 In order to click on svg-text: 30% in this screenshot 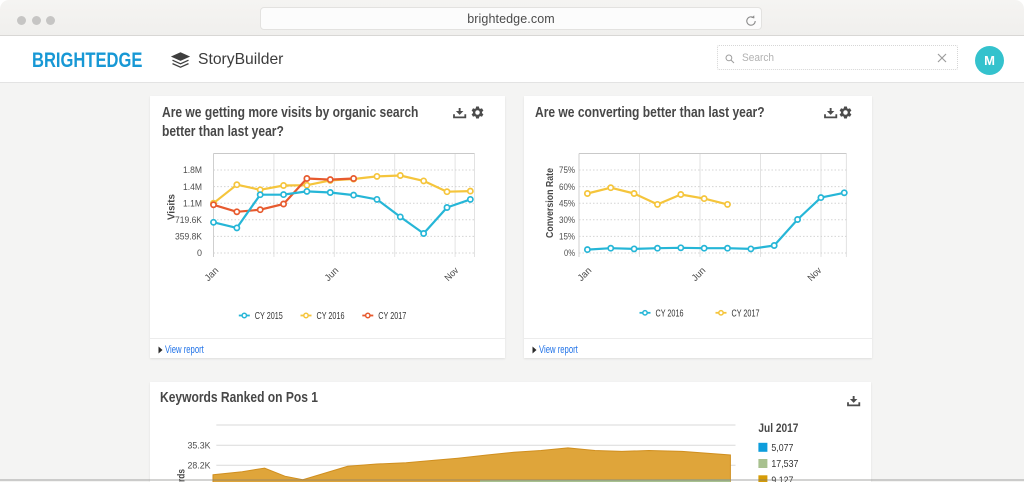, I will do `click(567, 220)`.